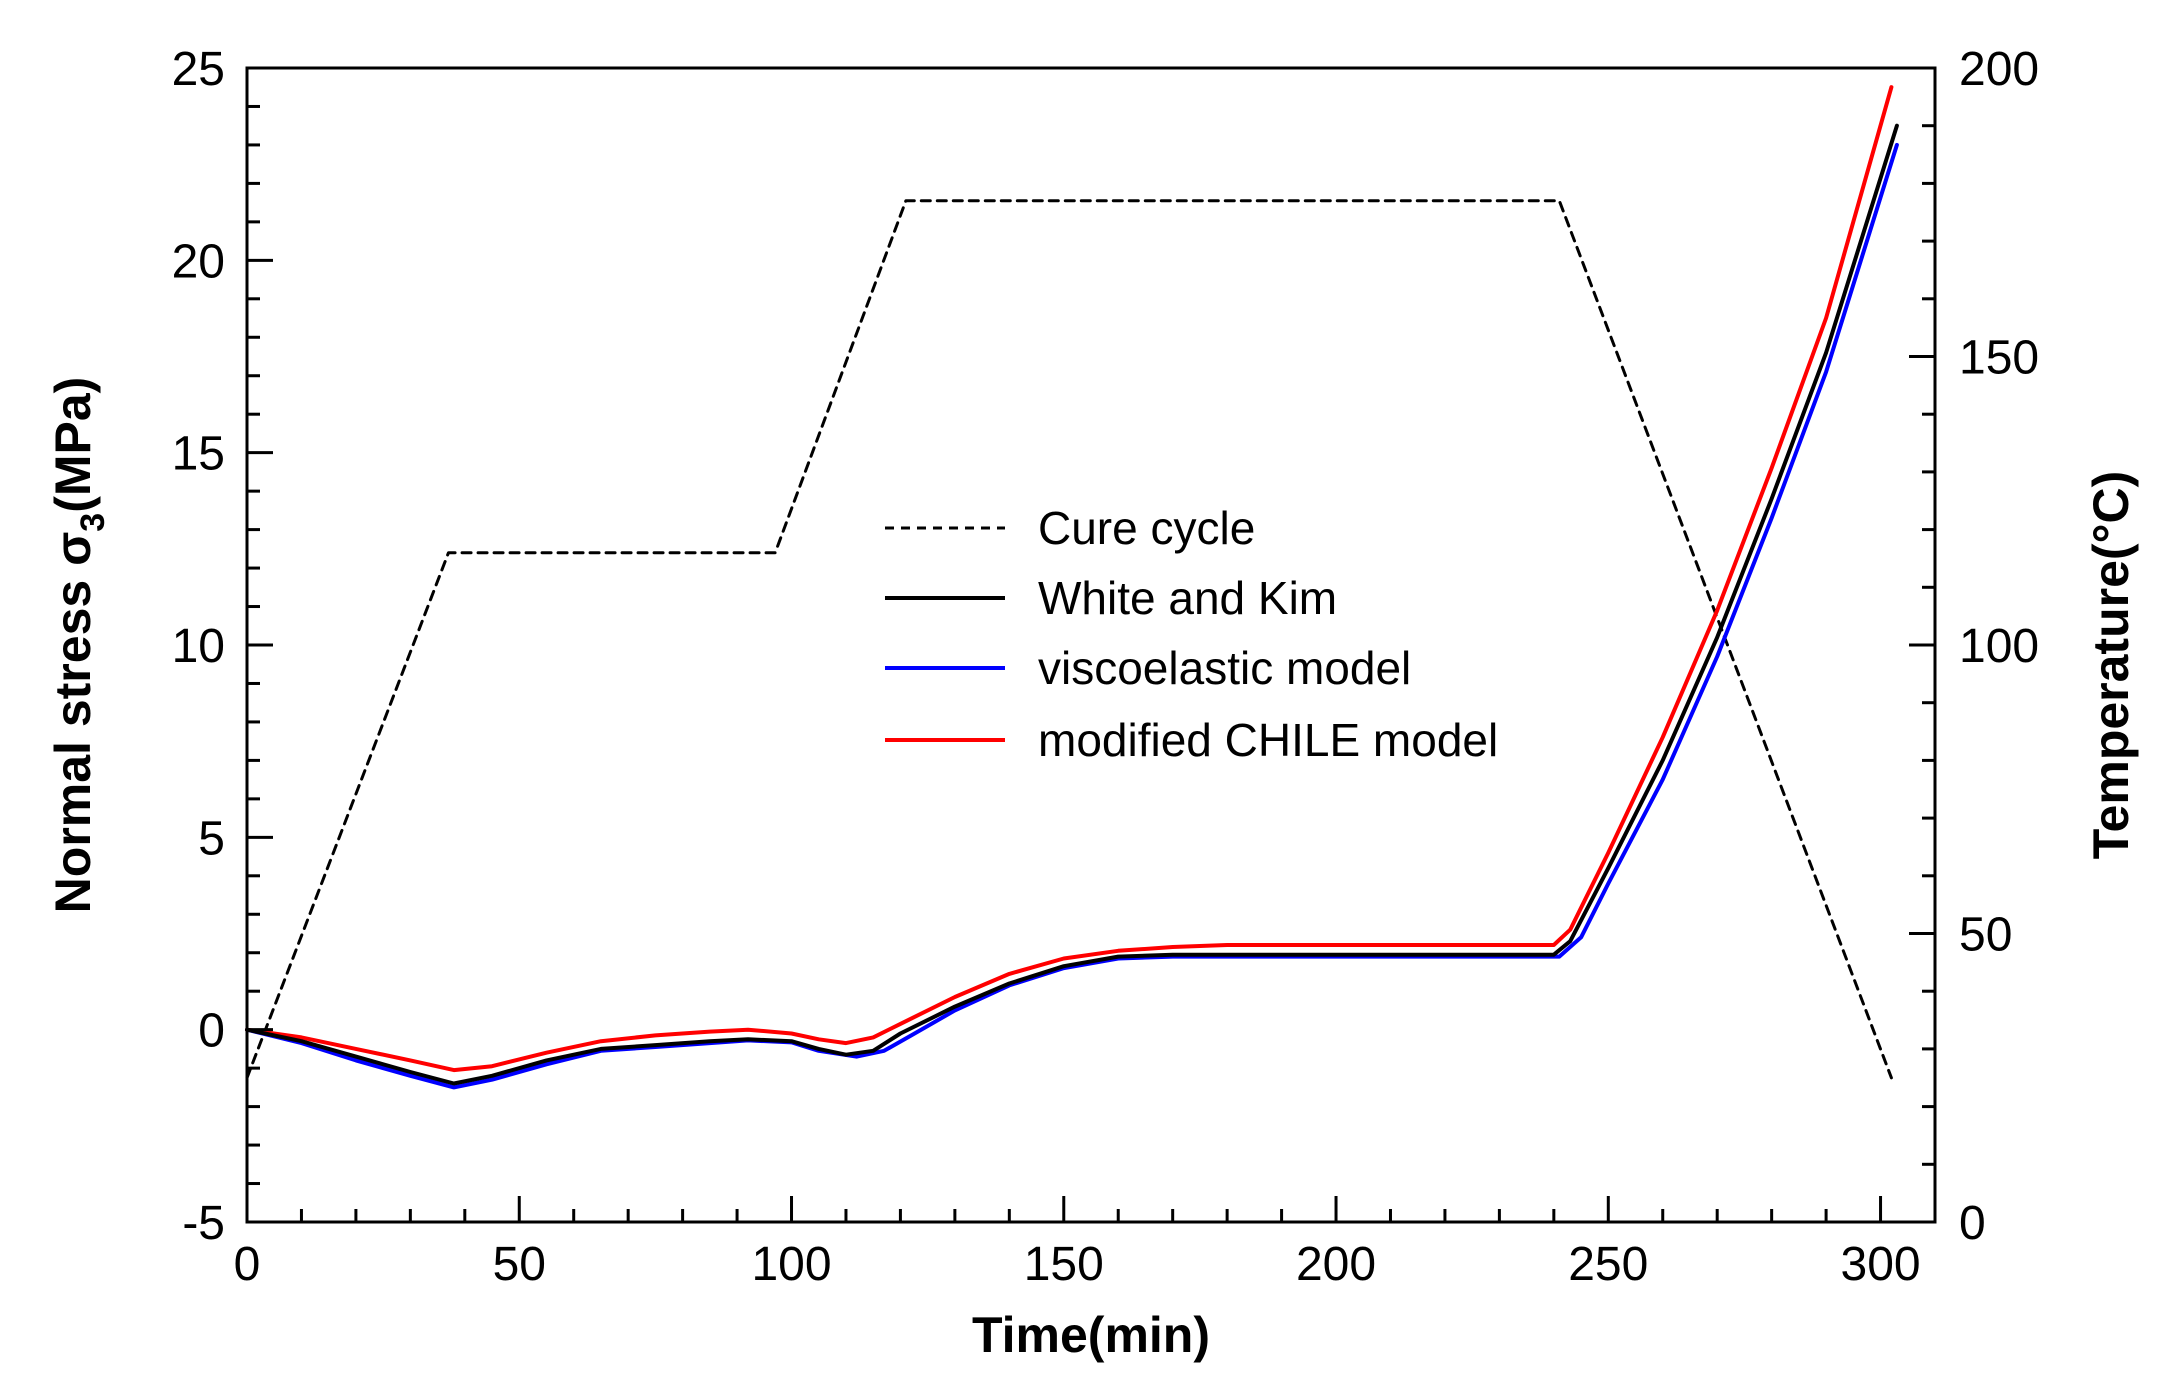  What do you see at coordinates (1999, 646) in the screenshot?
I see `y2-tick-label: 100` at bounding box center [1999, 646].